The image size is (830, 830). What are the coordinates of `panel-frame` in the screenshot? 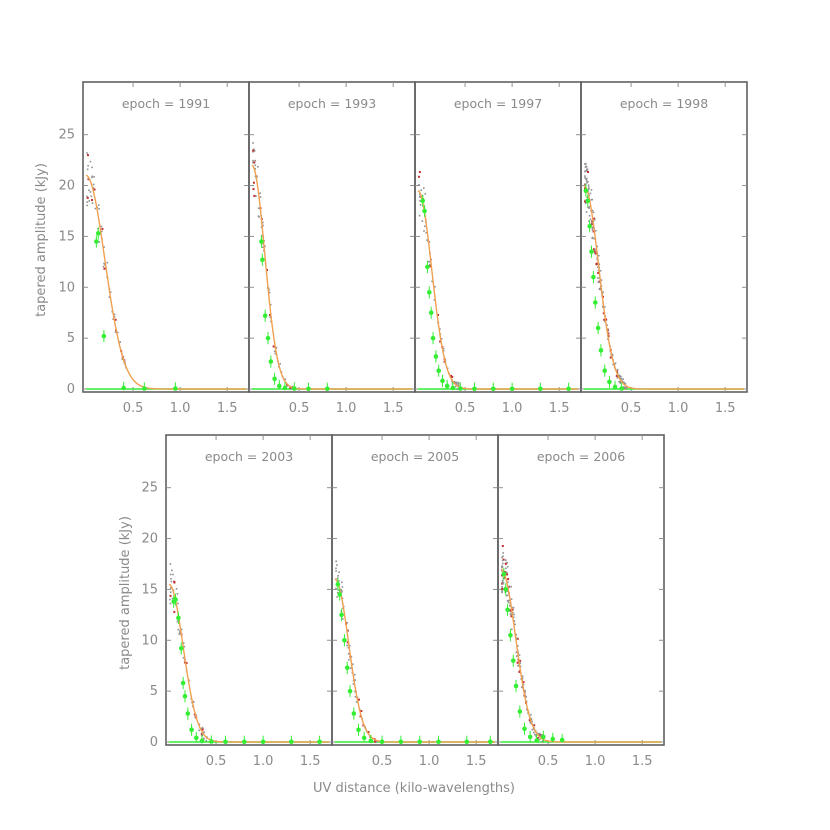 It's located at (166, 237).